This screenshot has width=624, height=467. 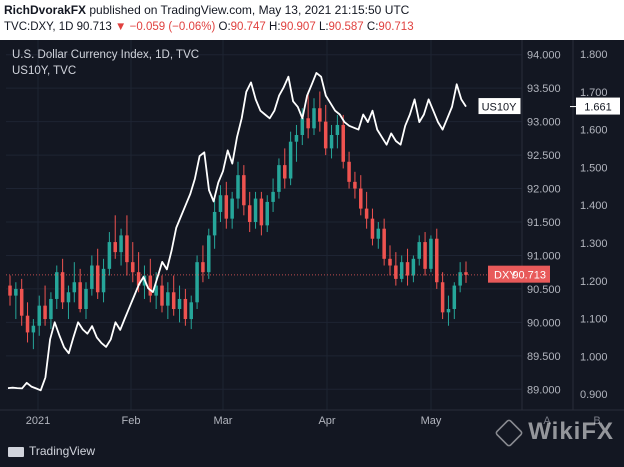 I want to click on dxy-axis-tick: 92.500, so click(x=544, y=156).